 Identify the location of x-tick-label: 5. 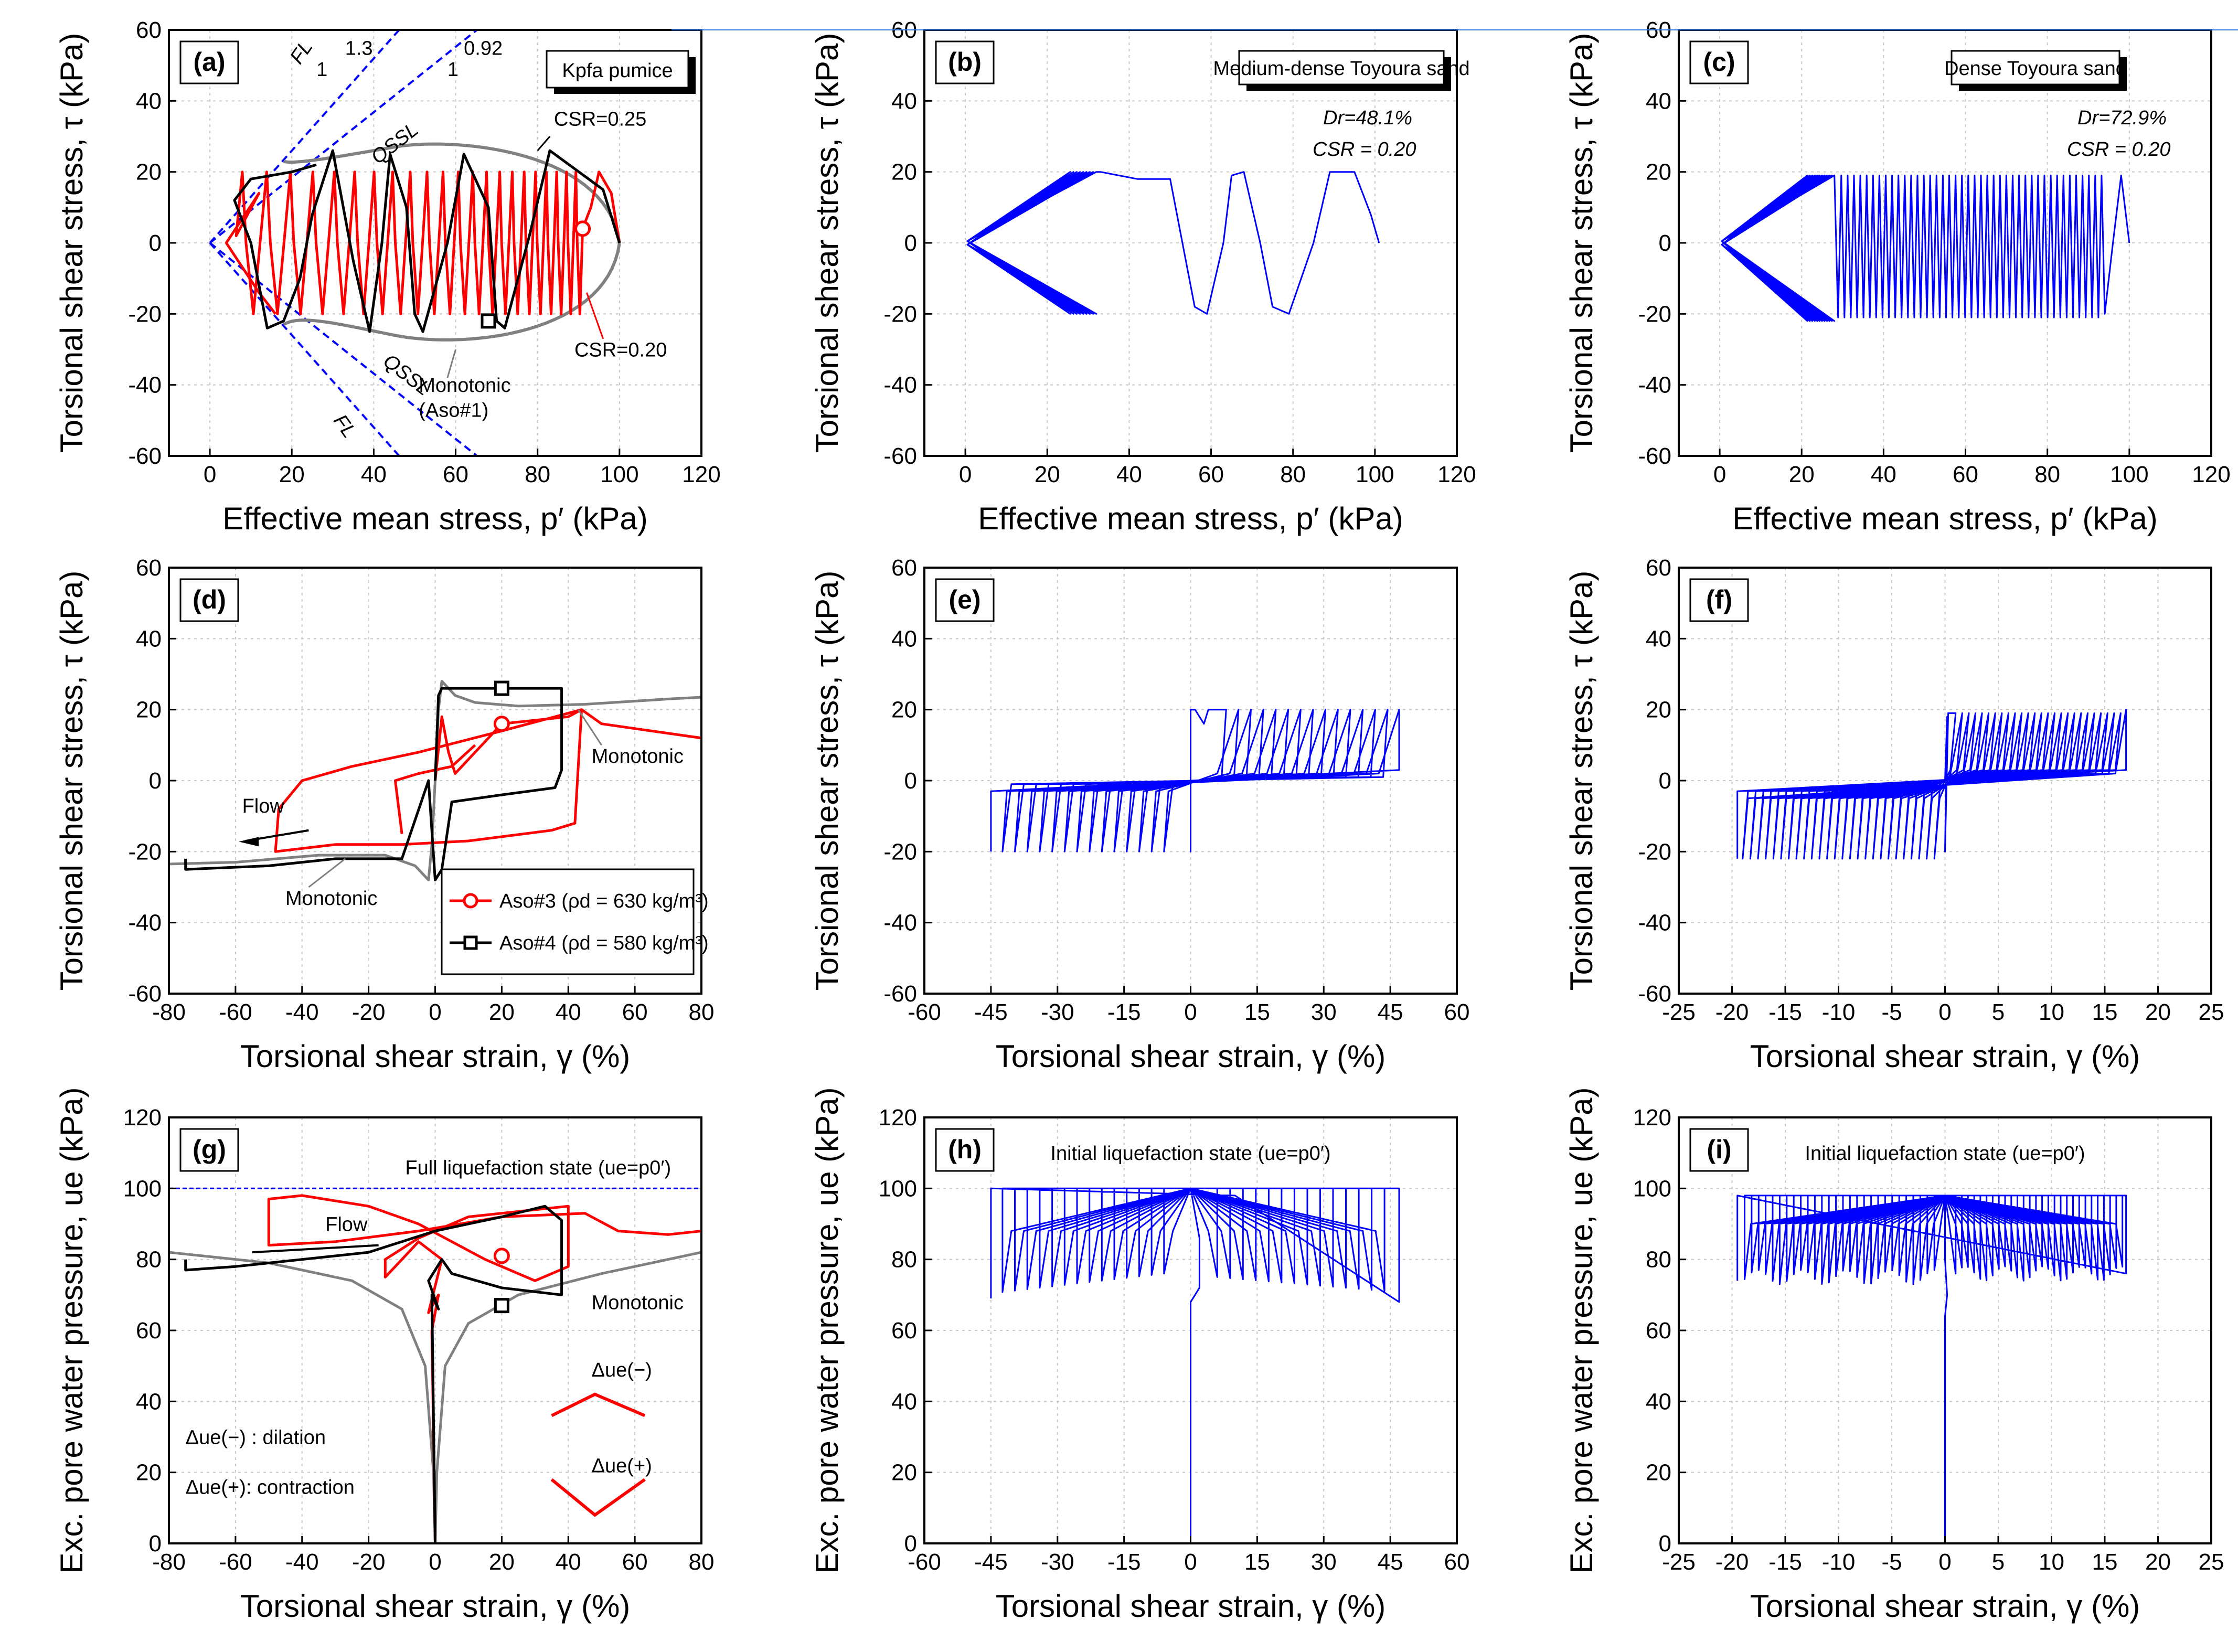
(1998, 1562).